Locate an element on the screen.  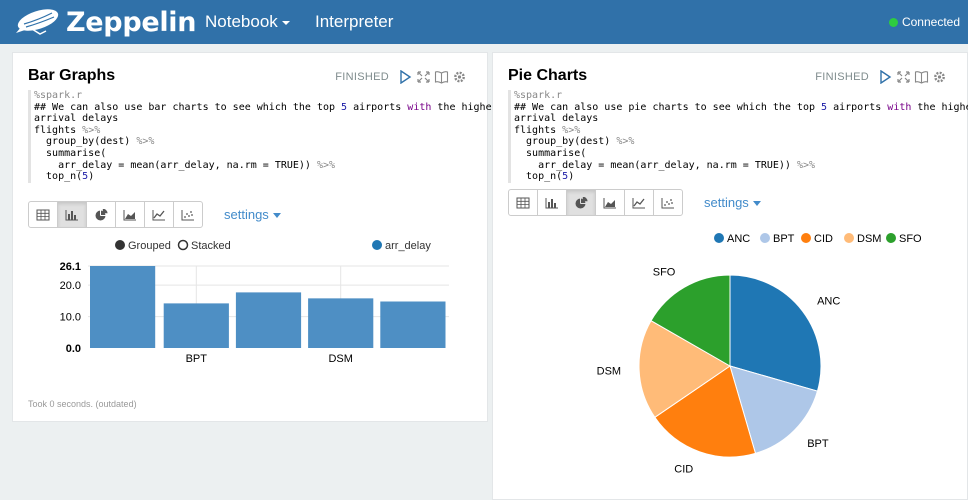
slice-label: BPT is located at coordinates (818, 444).